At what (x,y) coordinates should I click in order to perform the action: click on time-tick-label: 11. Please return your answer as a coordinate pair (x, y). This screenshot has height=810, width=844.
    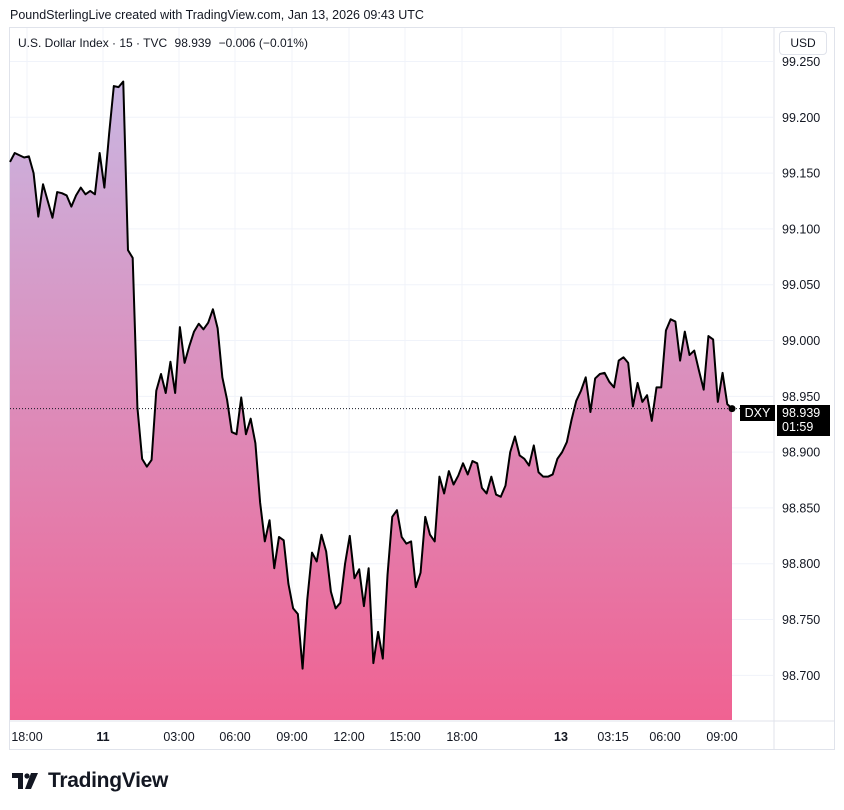
    Looking at the image, I should click on (102, 737).